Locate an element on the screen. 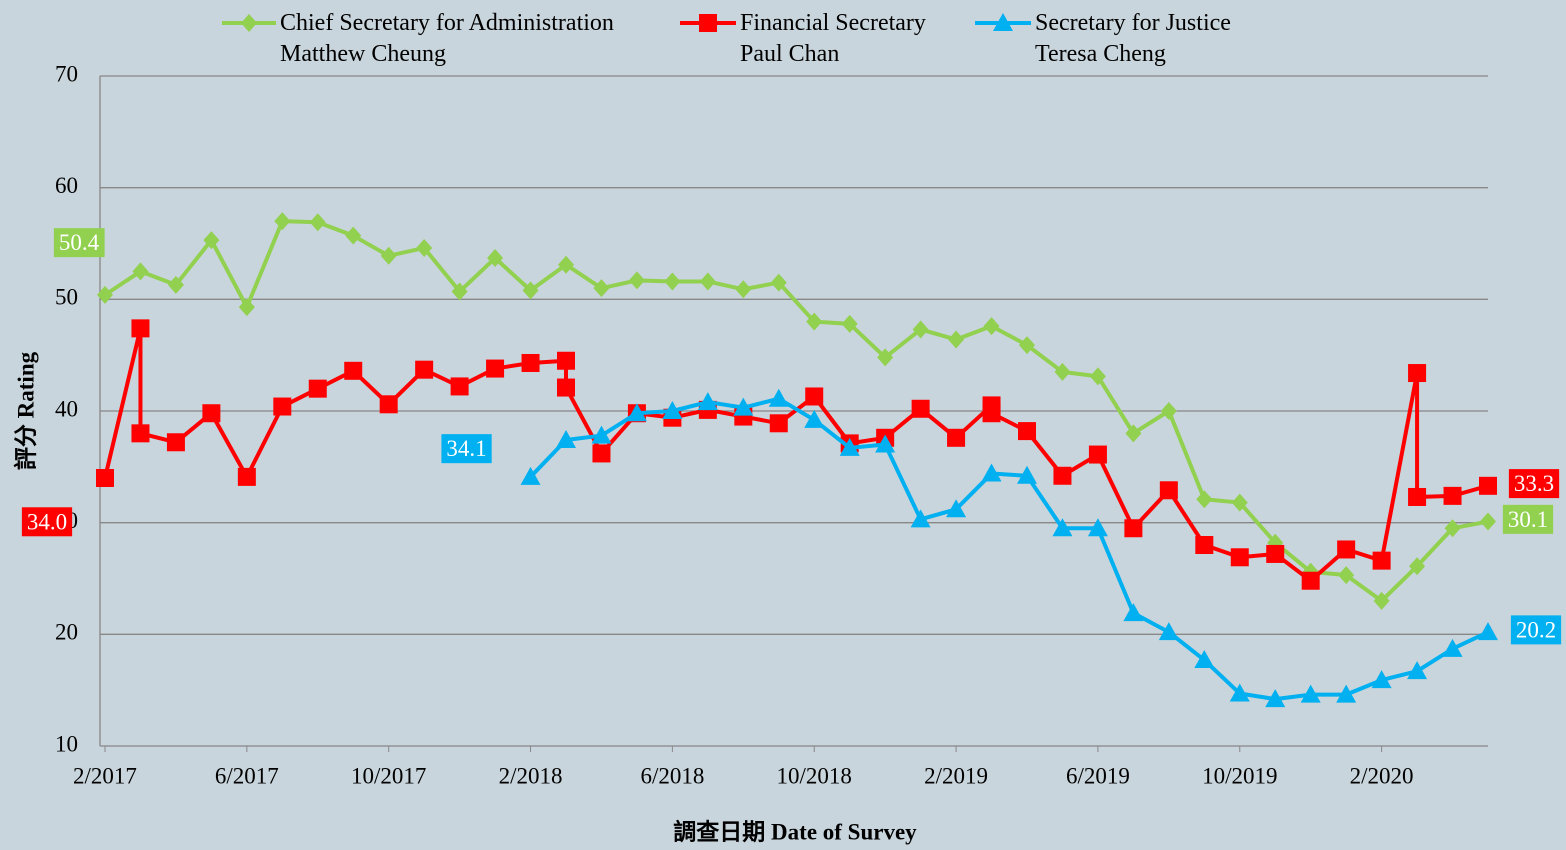  data-label: 34.1 is located at coordinates (466, 448).